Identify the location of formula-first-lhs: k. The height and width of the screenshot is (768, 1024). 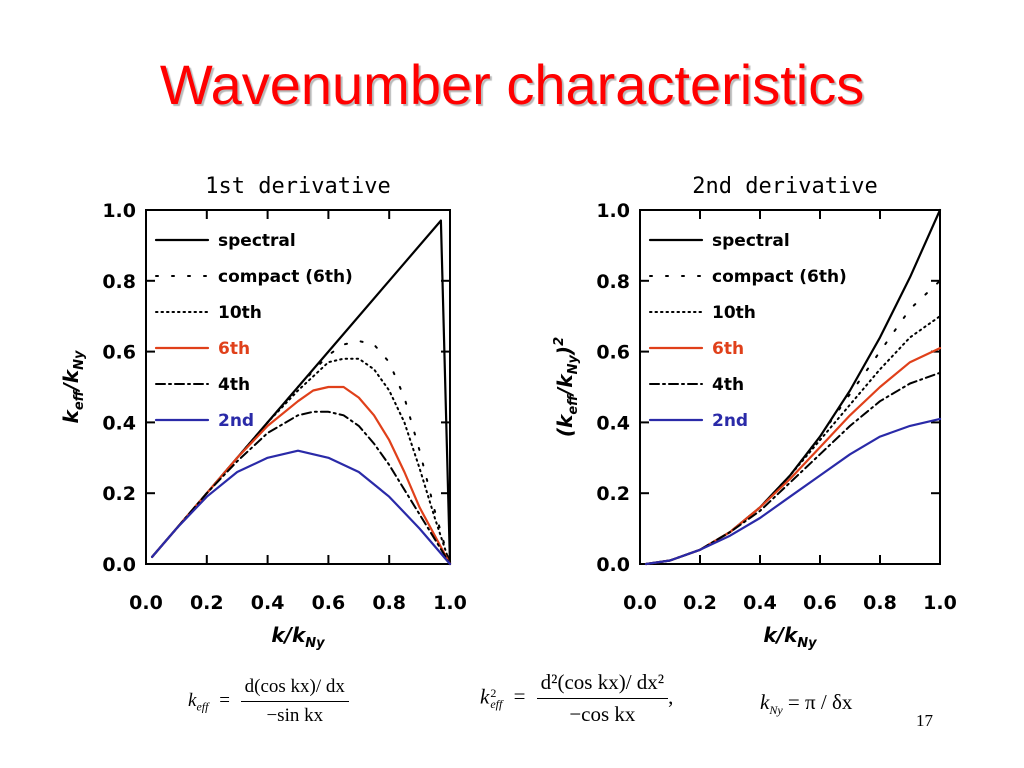
(192, 700).